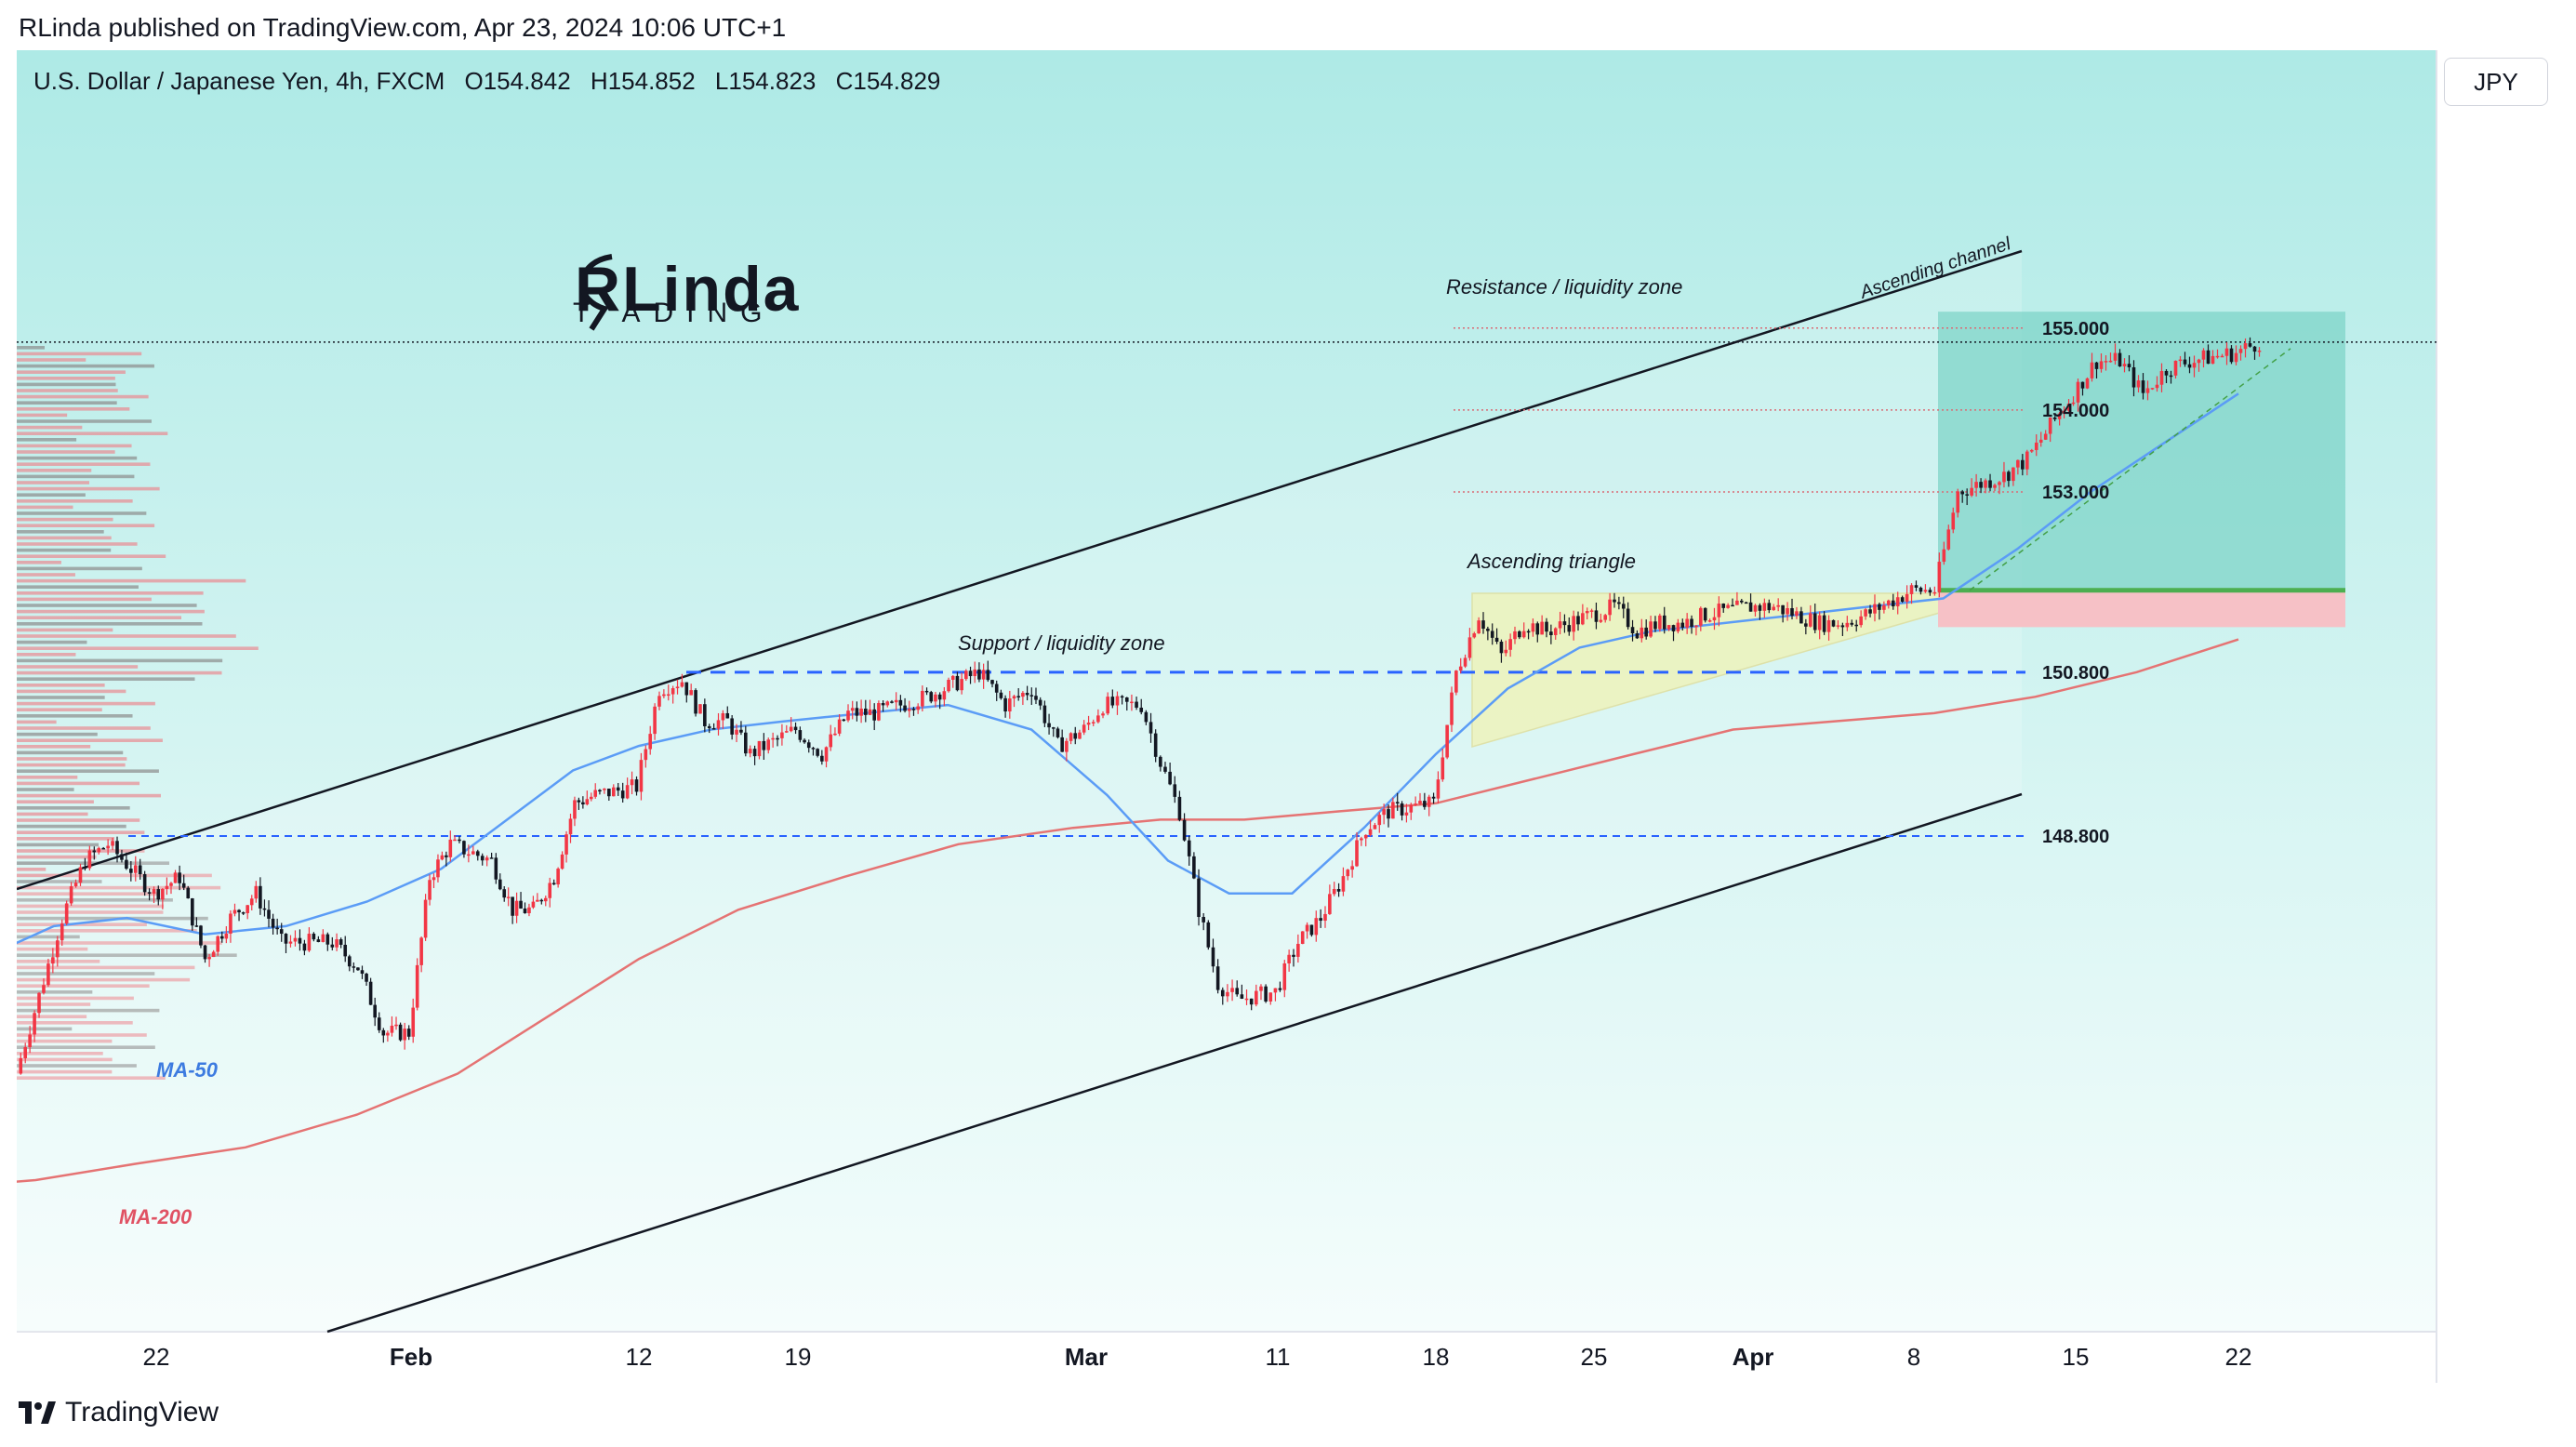  Describe the element at coordinates (2438, 717) in the screenshot. I see `price-axis` at that location.